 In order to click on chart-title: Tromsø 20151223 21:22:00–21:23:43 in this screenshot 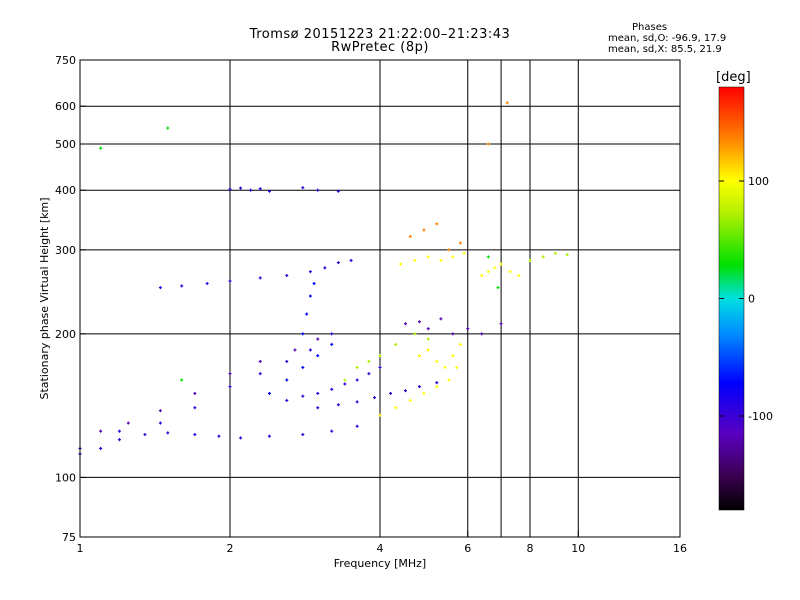, I will do `click(380, 34)`.